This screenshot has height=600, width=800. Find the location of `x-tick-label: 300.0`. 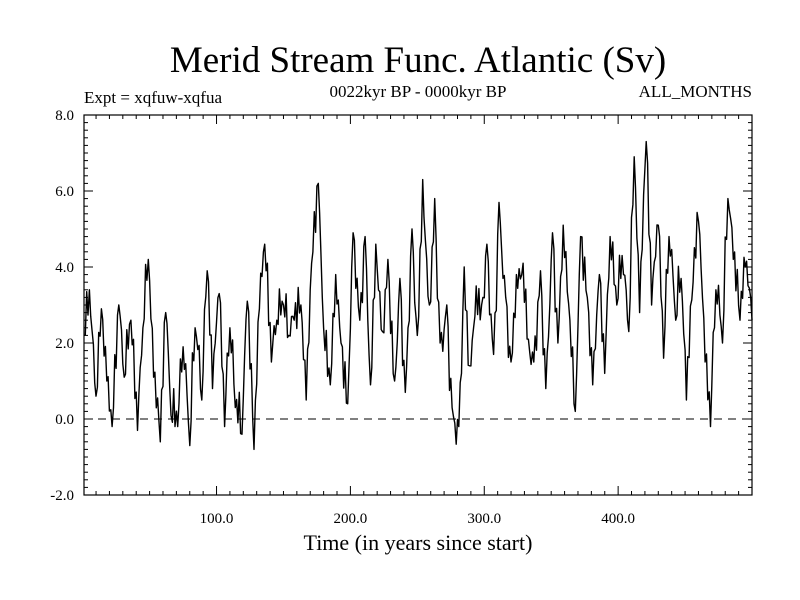

x-tick-label: 300.0 is located at coordinates (484, 519).